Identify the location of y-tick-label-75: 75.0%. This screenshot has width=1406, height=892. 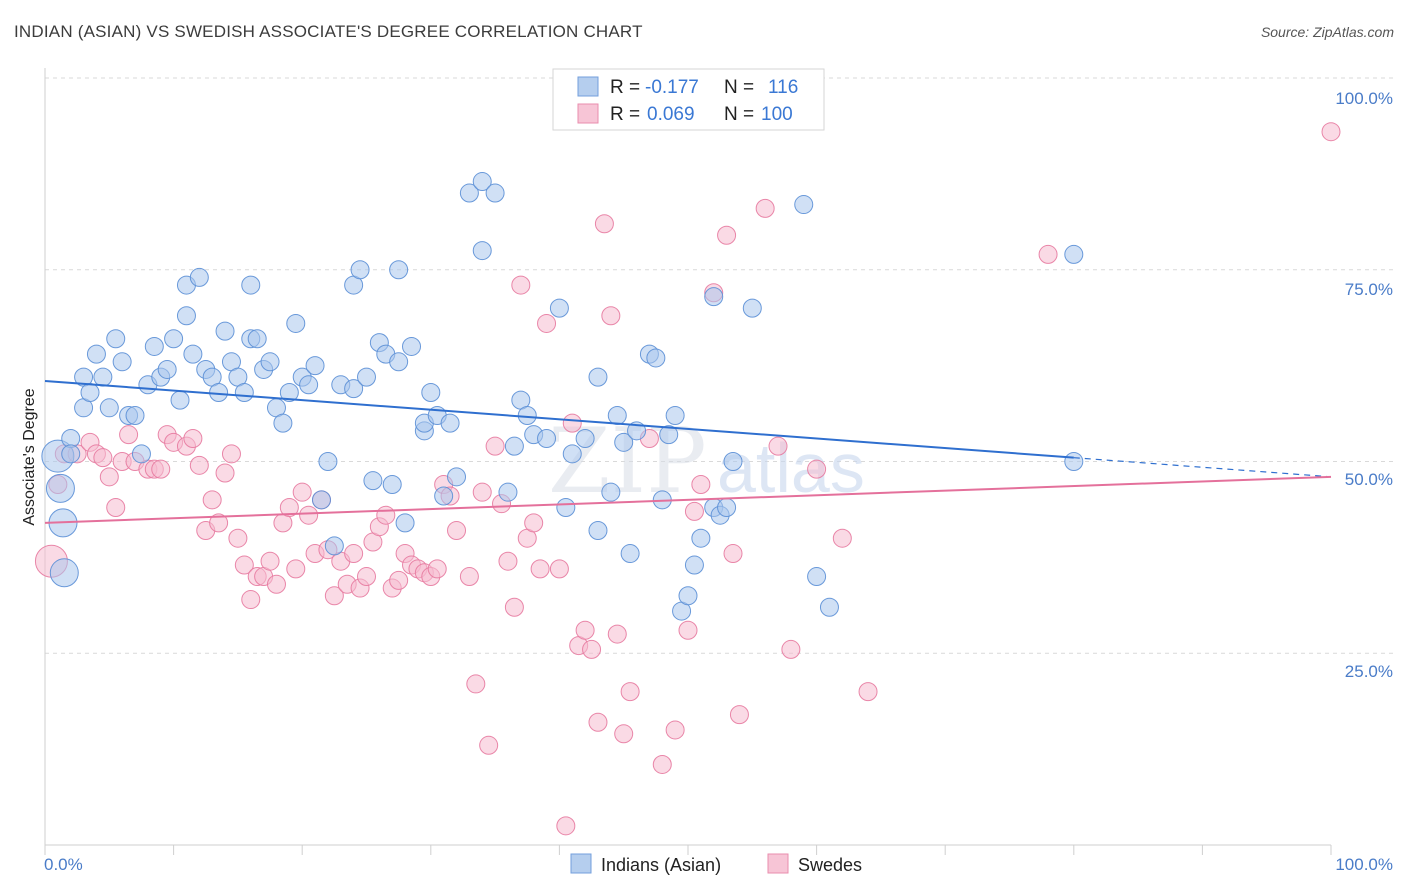
(1369, 289).